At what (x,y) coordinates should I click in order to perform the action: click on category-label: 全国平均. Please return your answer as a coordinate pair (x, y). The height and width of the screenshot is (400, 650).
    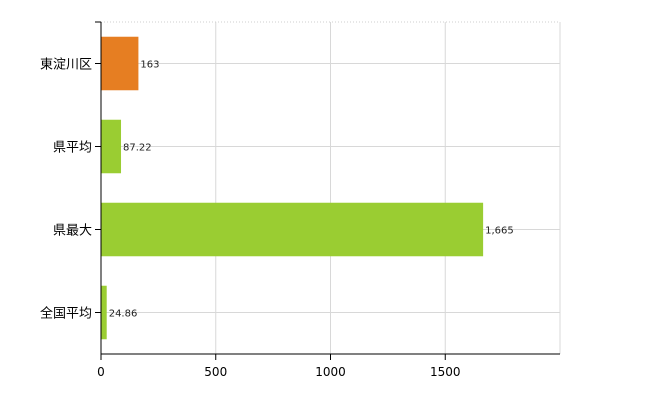
    Looking at the image, I should click on (66, 314).